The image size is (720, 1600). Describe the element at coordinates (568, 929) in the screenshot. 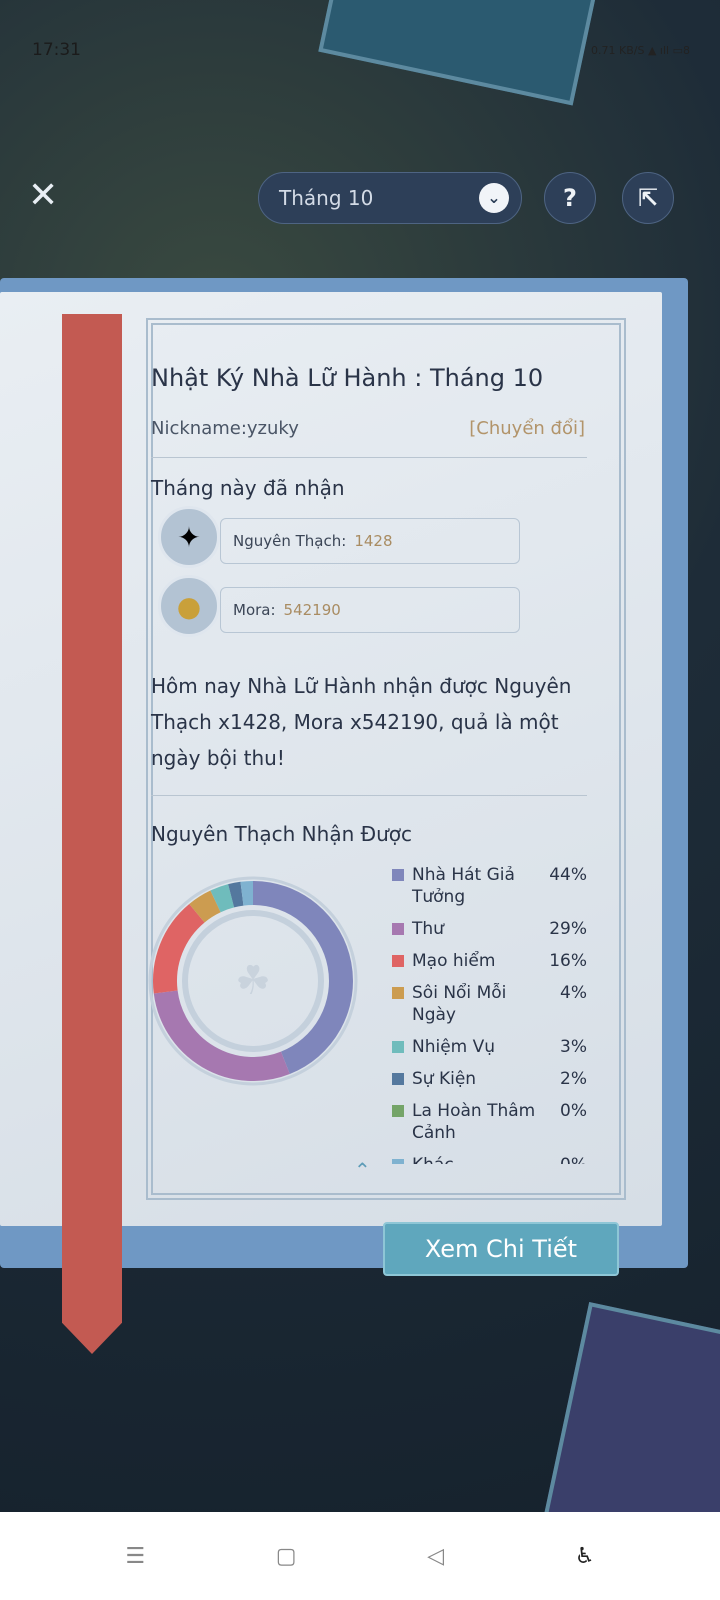

I see `legend-value: 29%` at that location.